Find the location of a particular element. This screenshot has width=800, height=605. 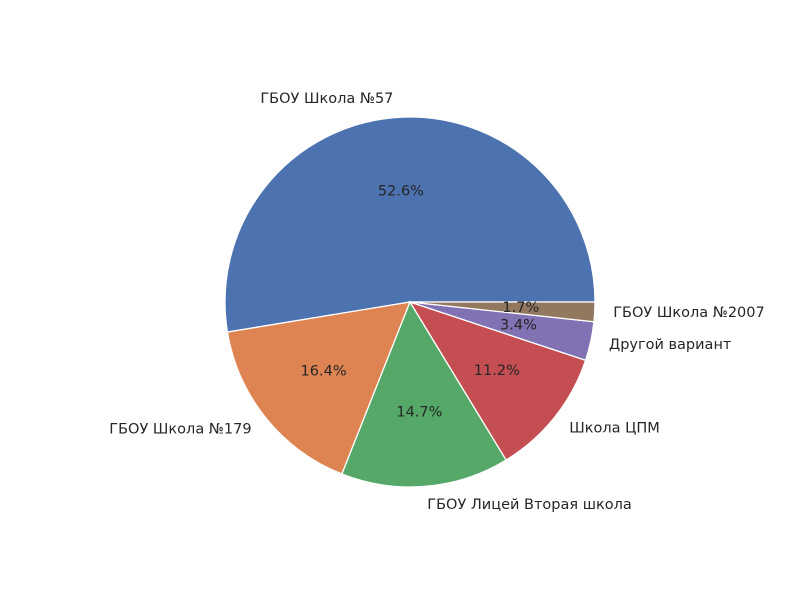

slice-percent-4: 3.4% is located at coordinates (518, 326).